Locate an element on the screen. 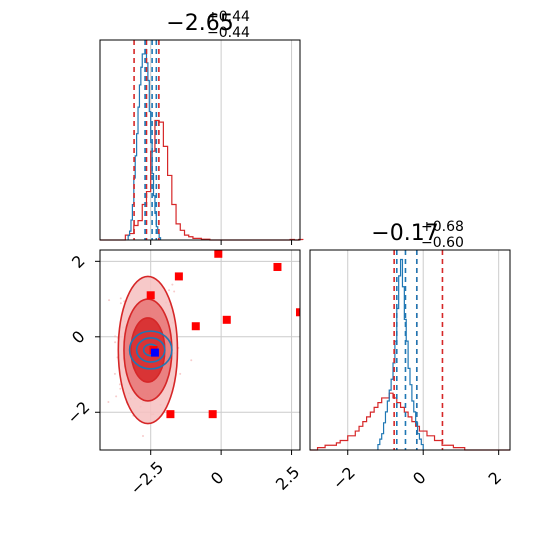 The image size is (550, 550). title-sub-param1: −0.44 is located at coordinates (228, 33).